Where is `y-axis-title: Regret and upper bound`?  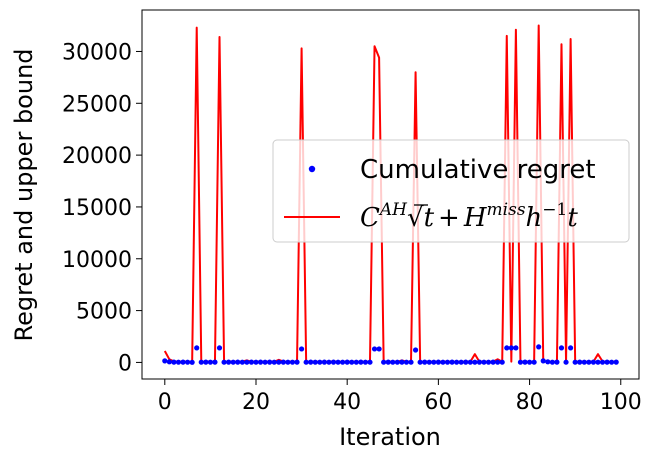 y-axis-title: Regret and upper bound is located at coordinates (24, 194).